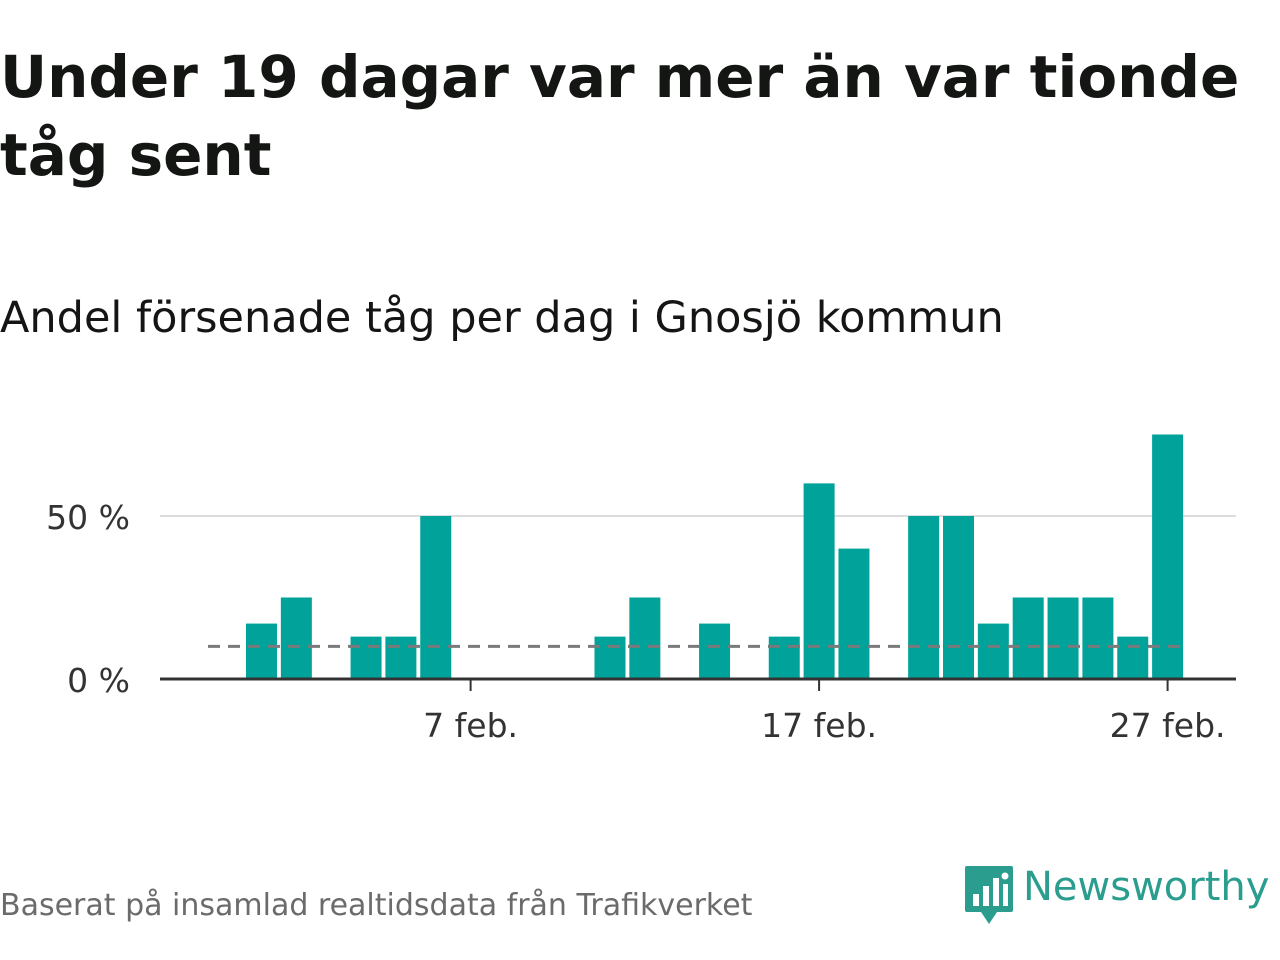 The width and height of the screenshot is (1280, 960). What do you see at coordinates (98, 680) in the screenshot?
I see `y-tick-label: 0 %` at bounding box center [98, 680].